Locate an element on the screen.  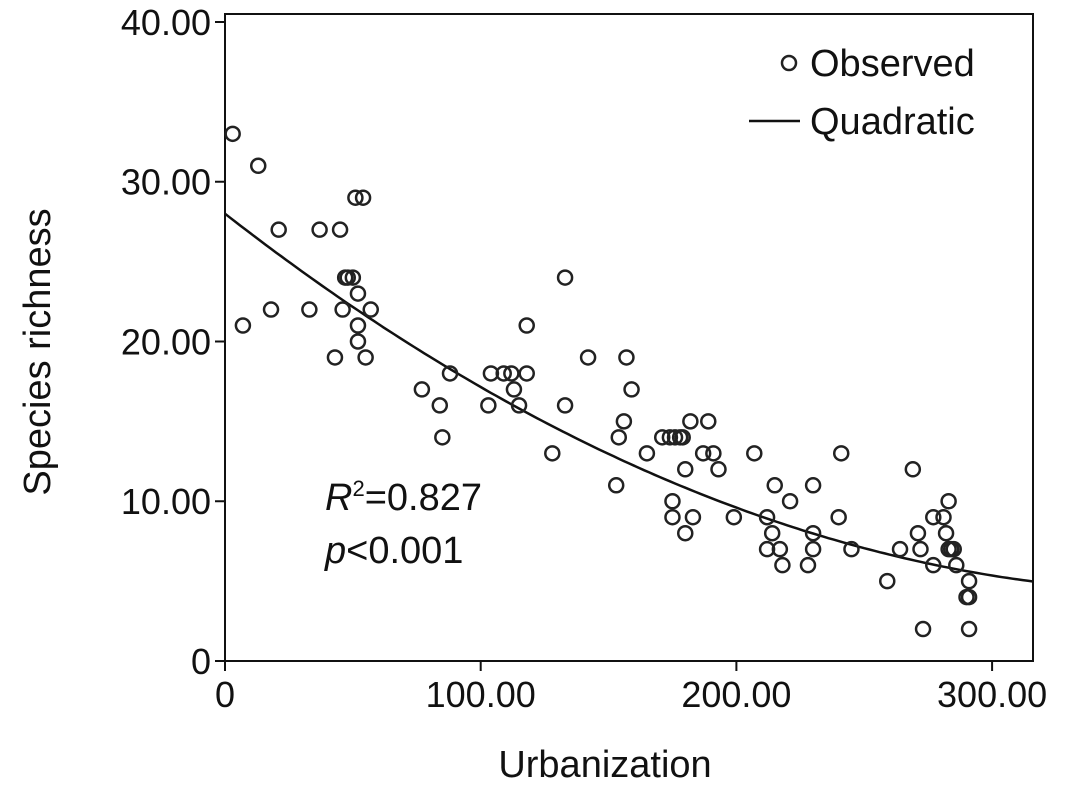
r-squared-value: =0.827 is located at coordinates (423, 498).